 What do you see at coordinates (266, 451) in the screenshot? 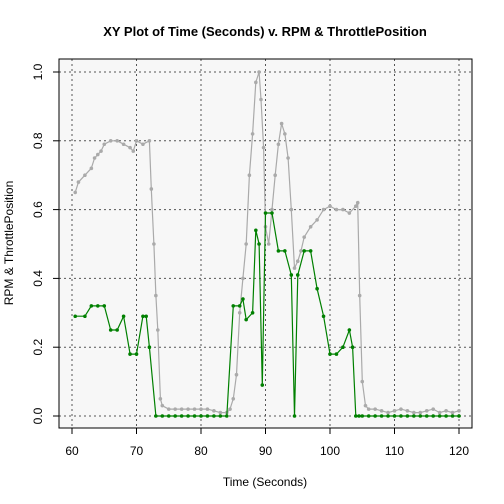
I see `x-tick-label: 90` at bounding box center [266, 451].